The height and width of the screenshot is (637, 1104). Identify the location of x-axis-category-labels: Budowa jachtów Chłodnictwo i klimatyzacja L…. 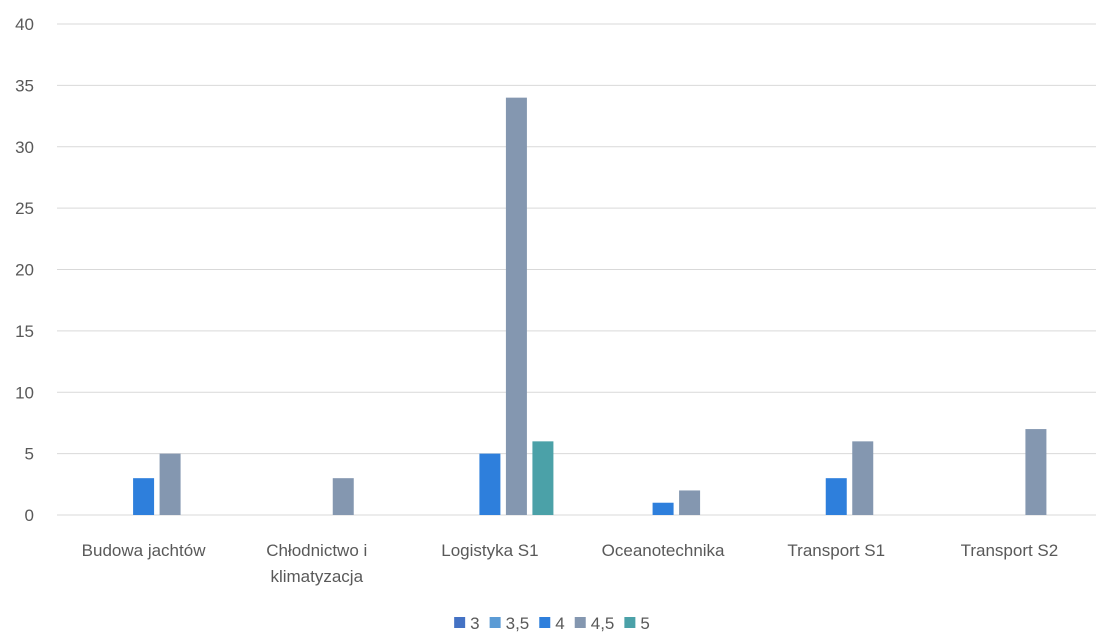
(570, 563).